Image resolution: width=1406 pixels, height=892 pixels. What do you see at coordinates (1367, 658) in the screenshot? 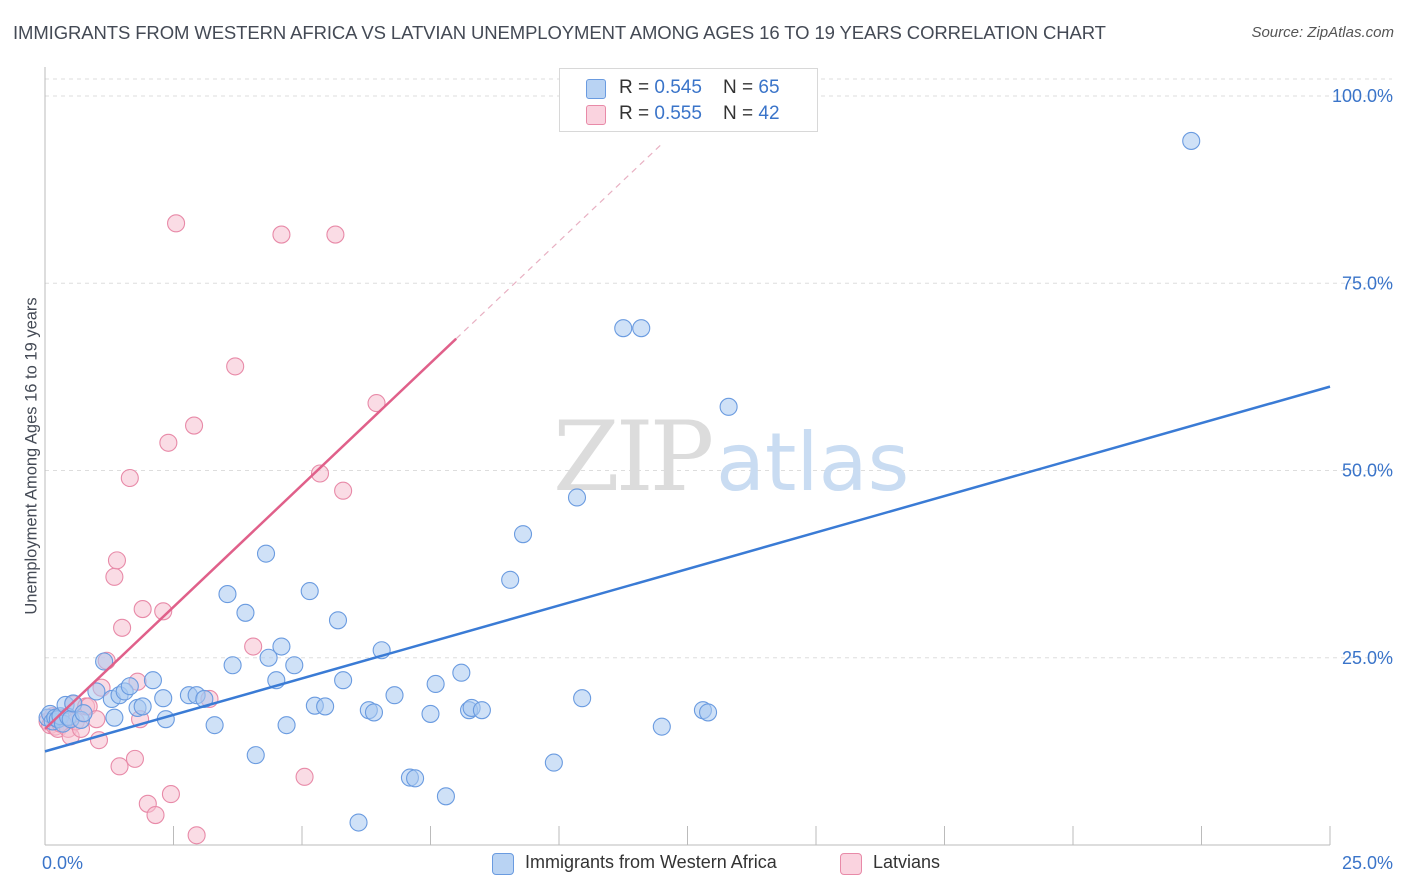
I see `y-tick-label: 25.0%` at bounding box center [1367, 658].